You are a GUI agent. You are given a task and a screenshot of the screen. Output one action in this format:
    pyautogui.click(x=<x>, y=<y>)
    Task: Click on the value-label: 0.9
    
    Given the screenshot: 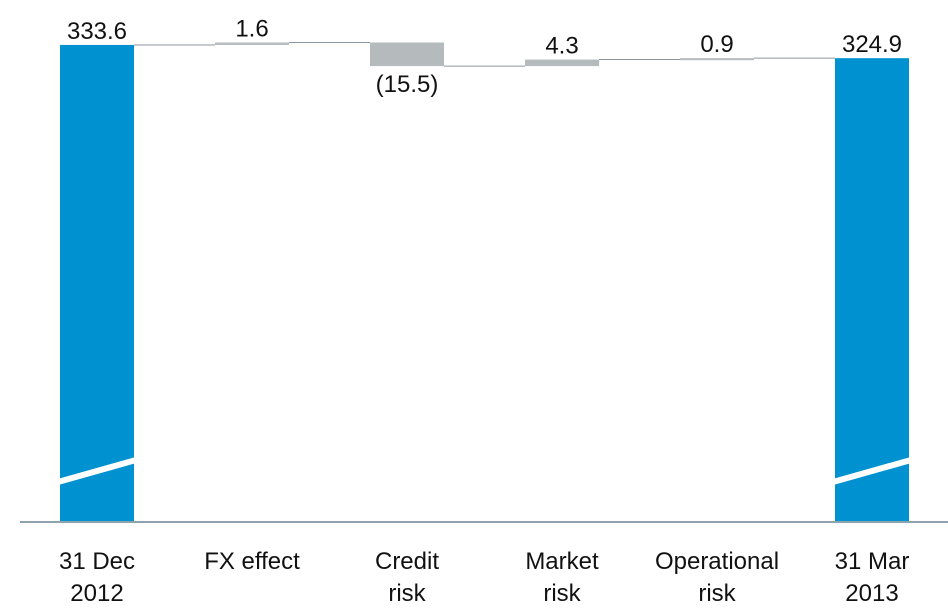 What is the action you would take?
    pyautogui.click(x=716, y=44)
    